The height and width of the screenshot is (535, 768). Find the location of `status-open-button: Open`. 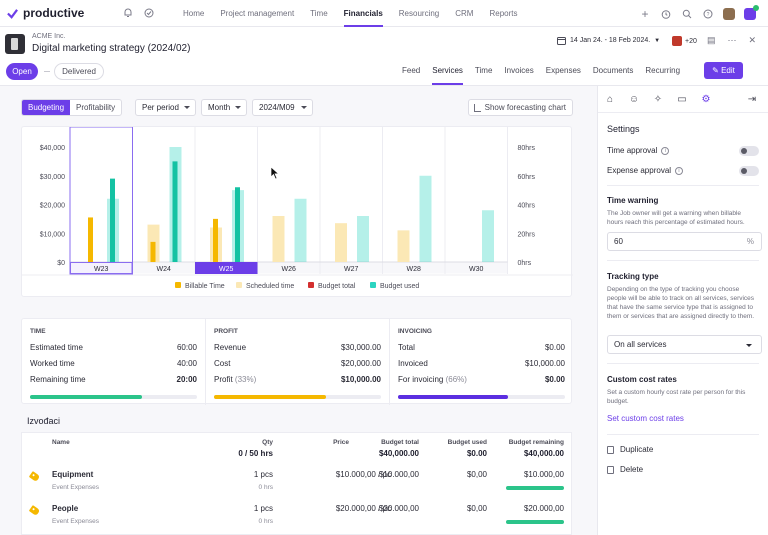

status-open-button: Open is located at coordinates (22, 71).